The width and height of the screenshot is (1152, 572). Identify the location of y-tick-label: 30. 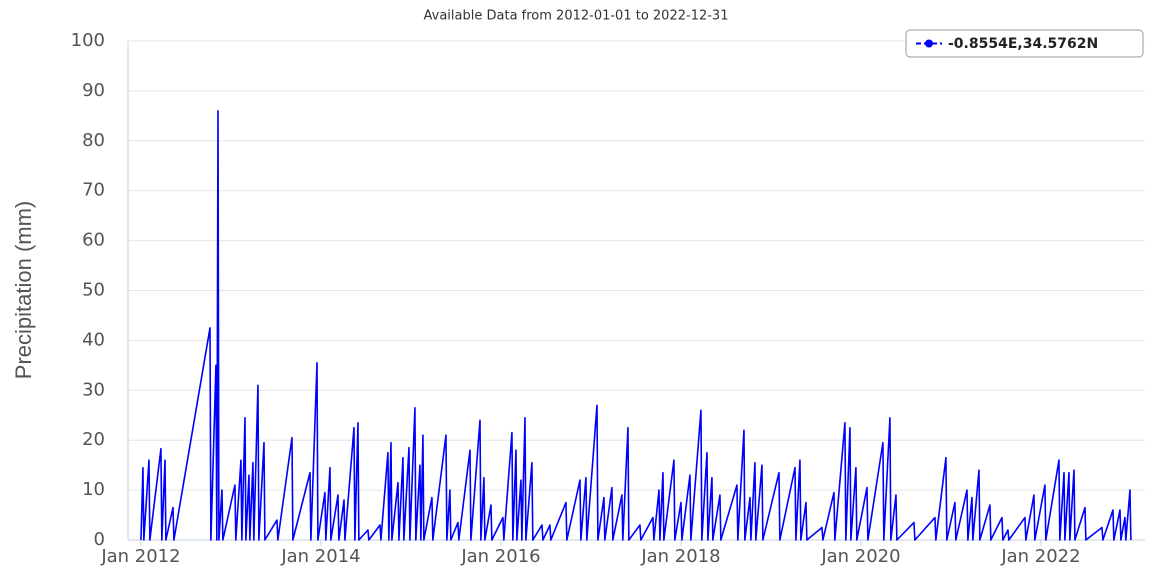
(93, 389).